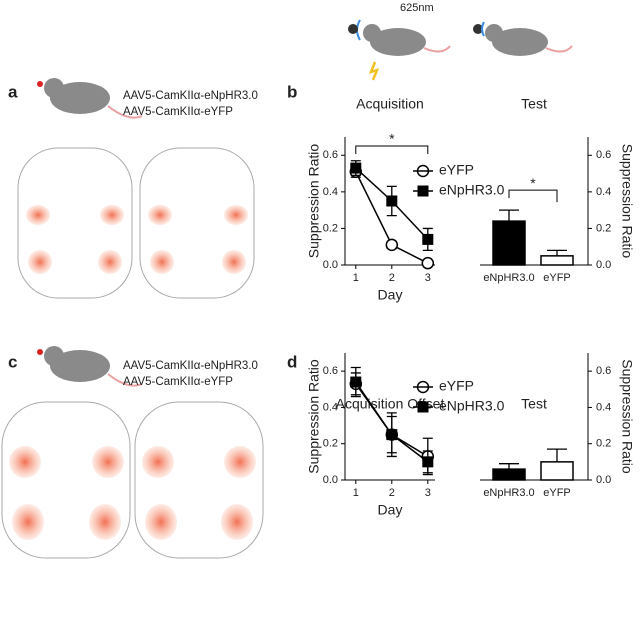 Image resolution: width=640 pixels, height=631 pixels. I want to click on panel-label: c, so click(12, 361).